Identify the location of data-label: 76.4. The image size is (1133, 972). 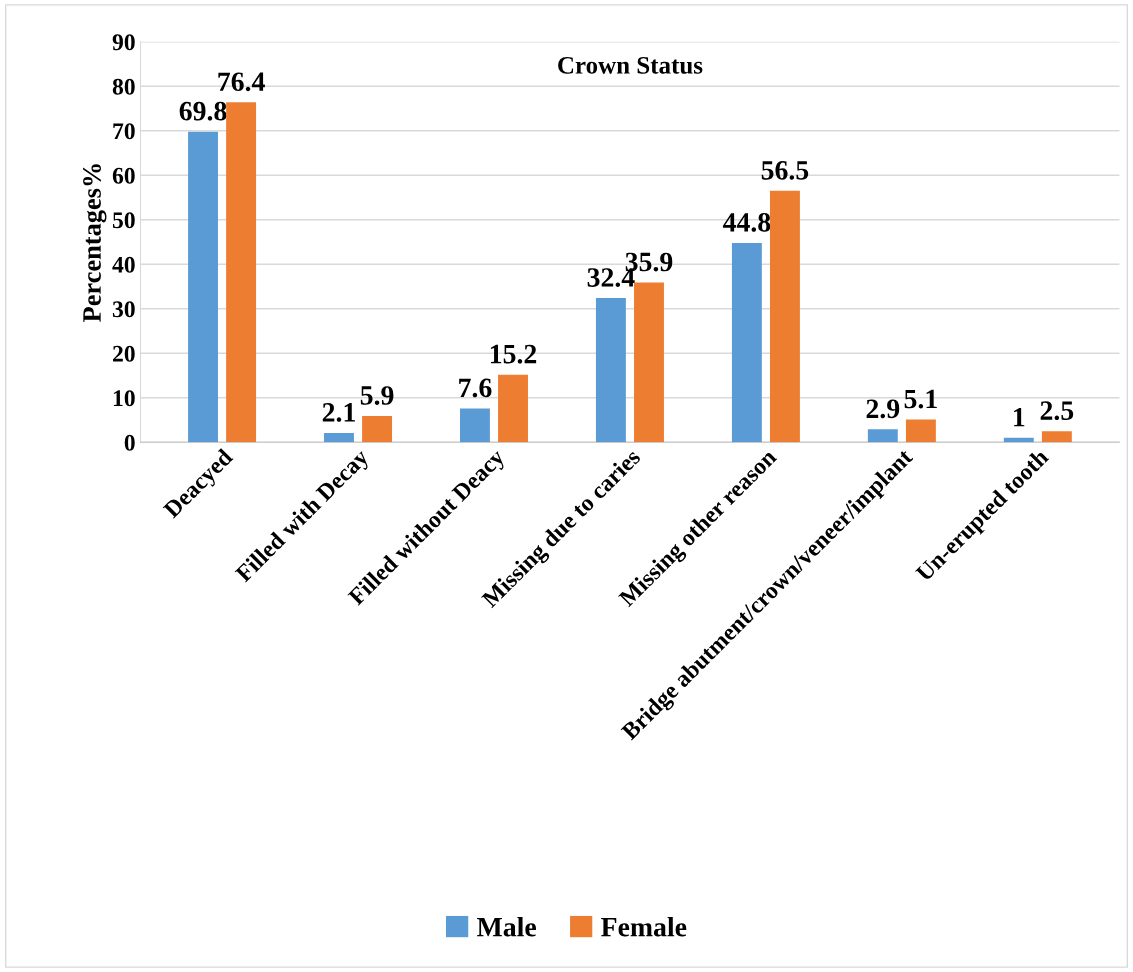
(241, 82).